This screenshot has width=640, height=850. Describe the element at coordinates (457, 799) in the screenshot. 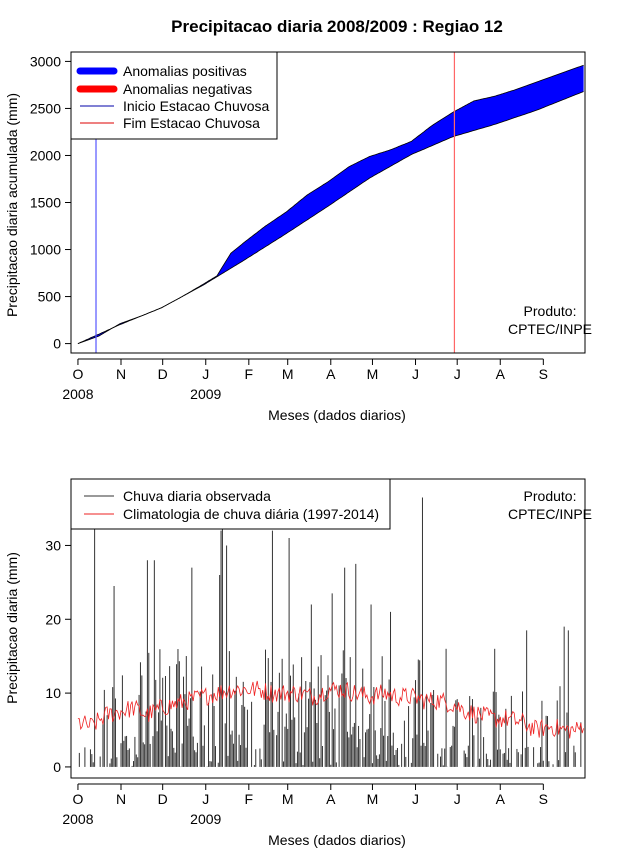

I see `x-tick-label-9-p2: J` at that location.